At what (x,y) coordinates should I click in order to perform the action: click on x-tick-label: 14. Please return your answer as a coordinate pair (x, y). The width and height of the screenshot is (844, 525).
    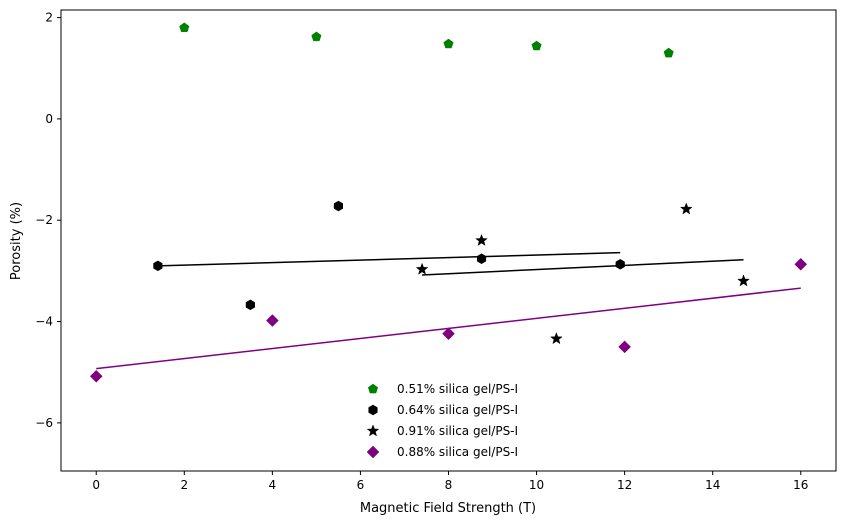
    Looking at the image, I should click on (712, 485).